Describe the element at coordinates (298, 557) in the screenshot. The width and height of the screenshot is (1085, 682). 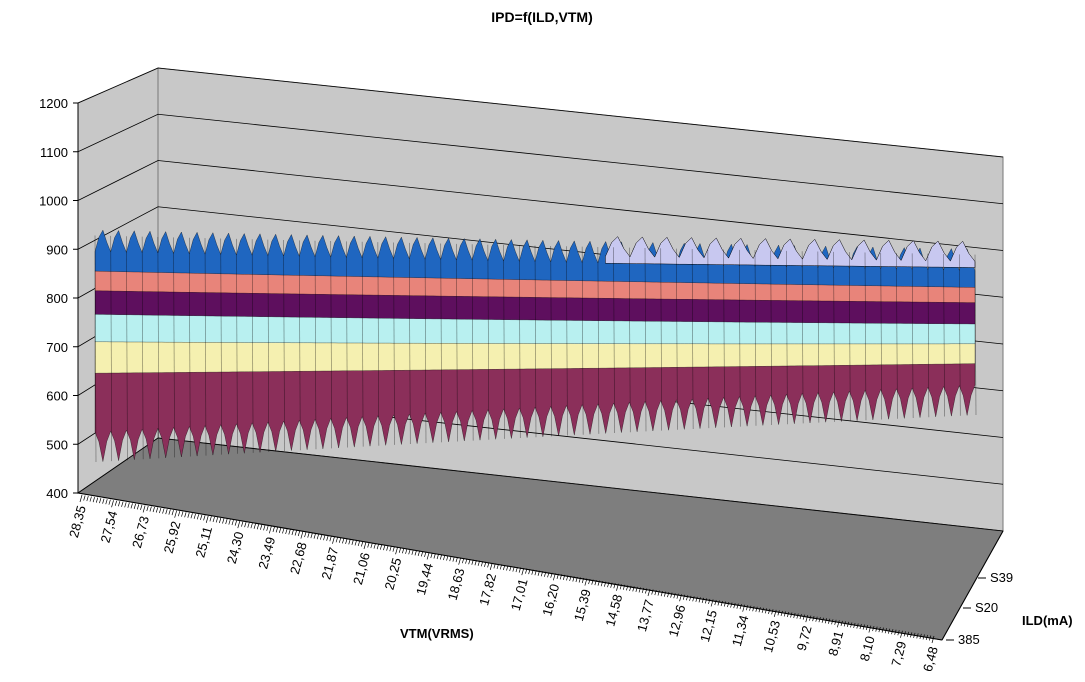
I see `x-tick-label: 22,68` at that location.